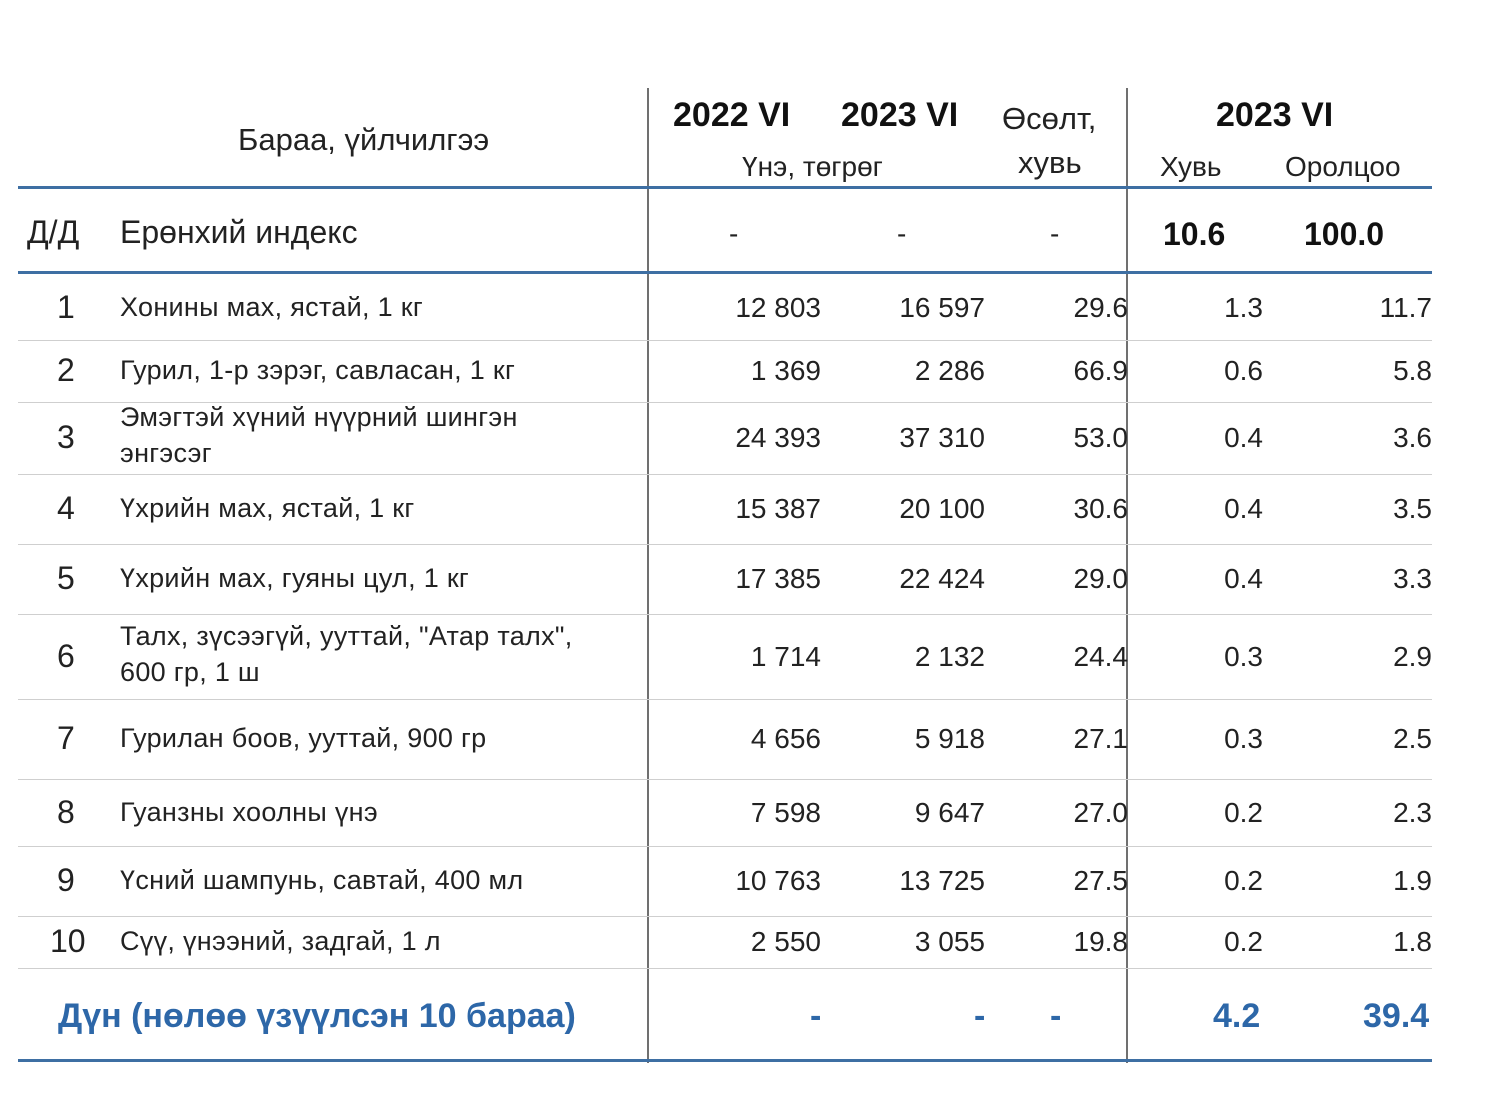 The height and width of the screenshot is (1094, 1486). What do you see at coordinates (942, 437) in the screenshot?
I see `row-price-2023: 37 310` at bounding box center [942, 437].